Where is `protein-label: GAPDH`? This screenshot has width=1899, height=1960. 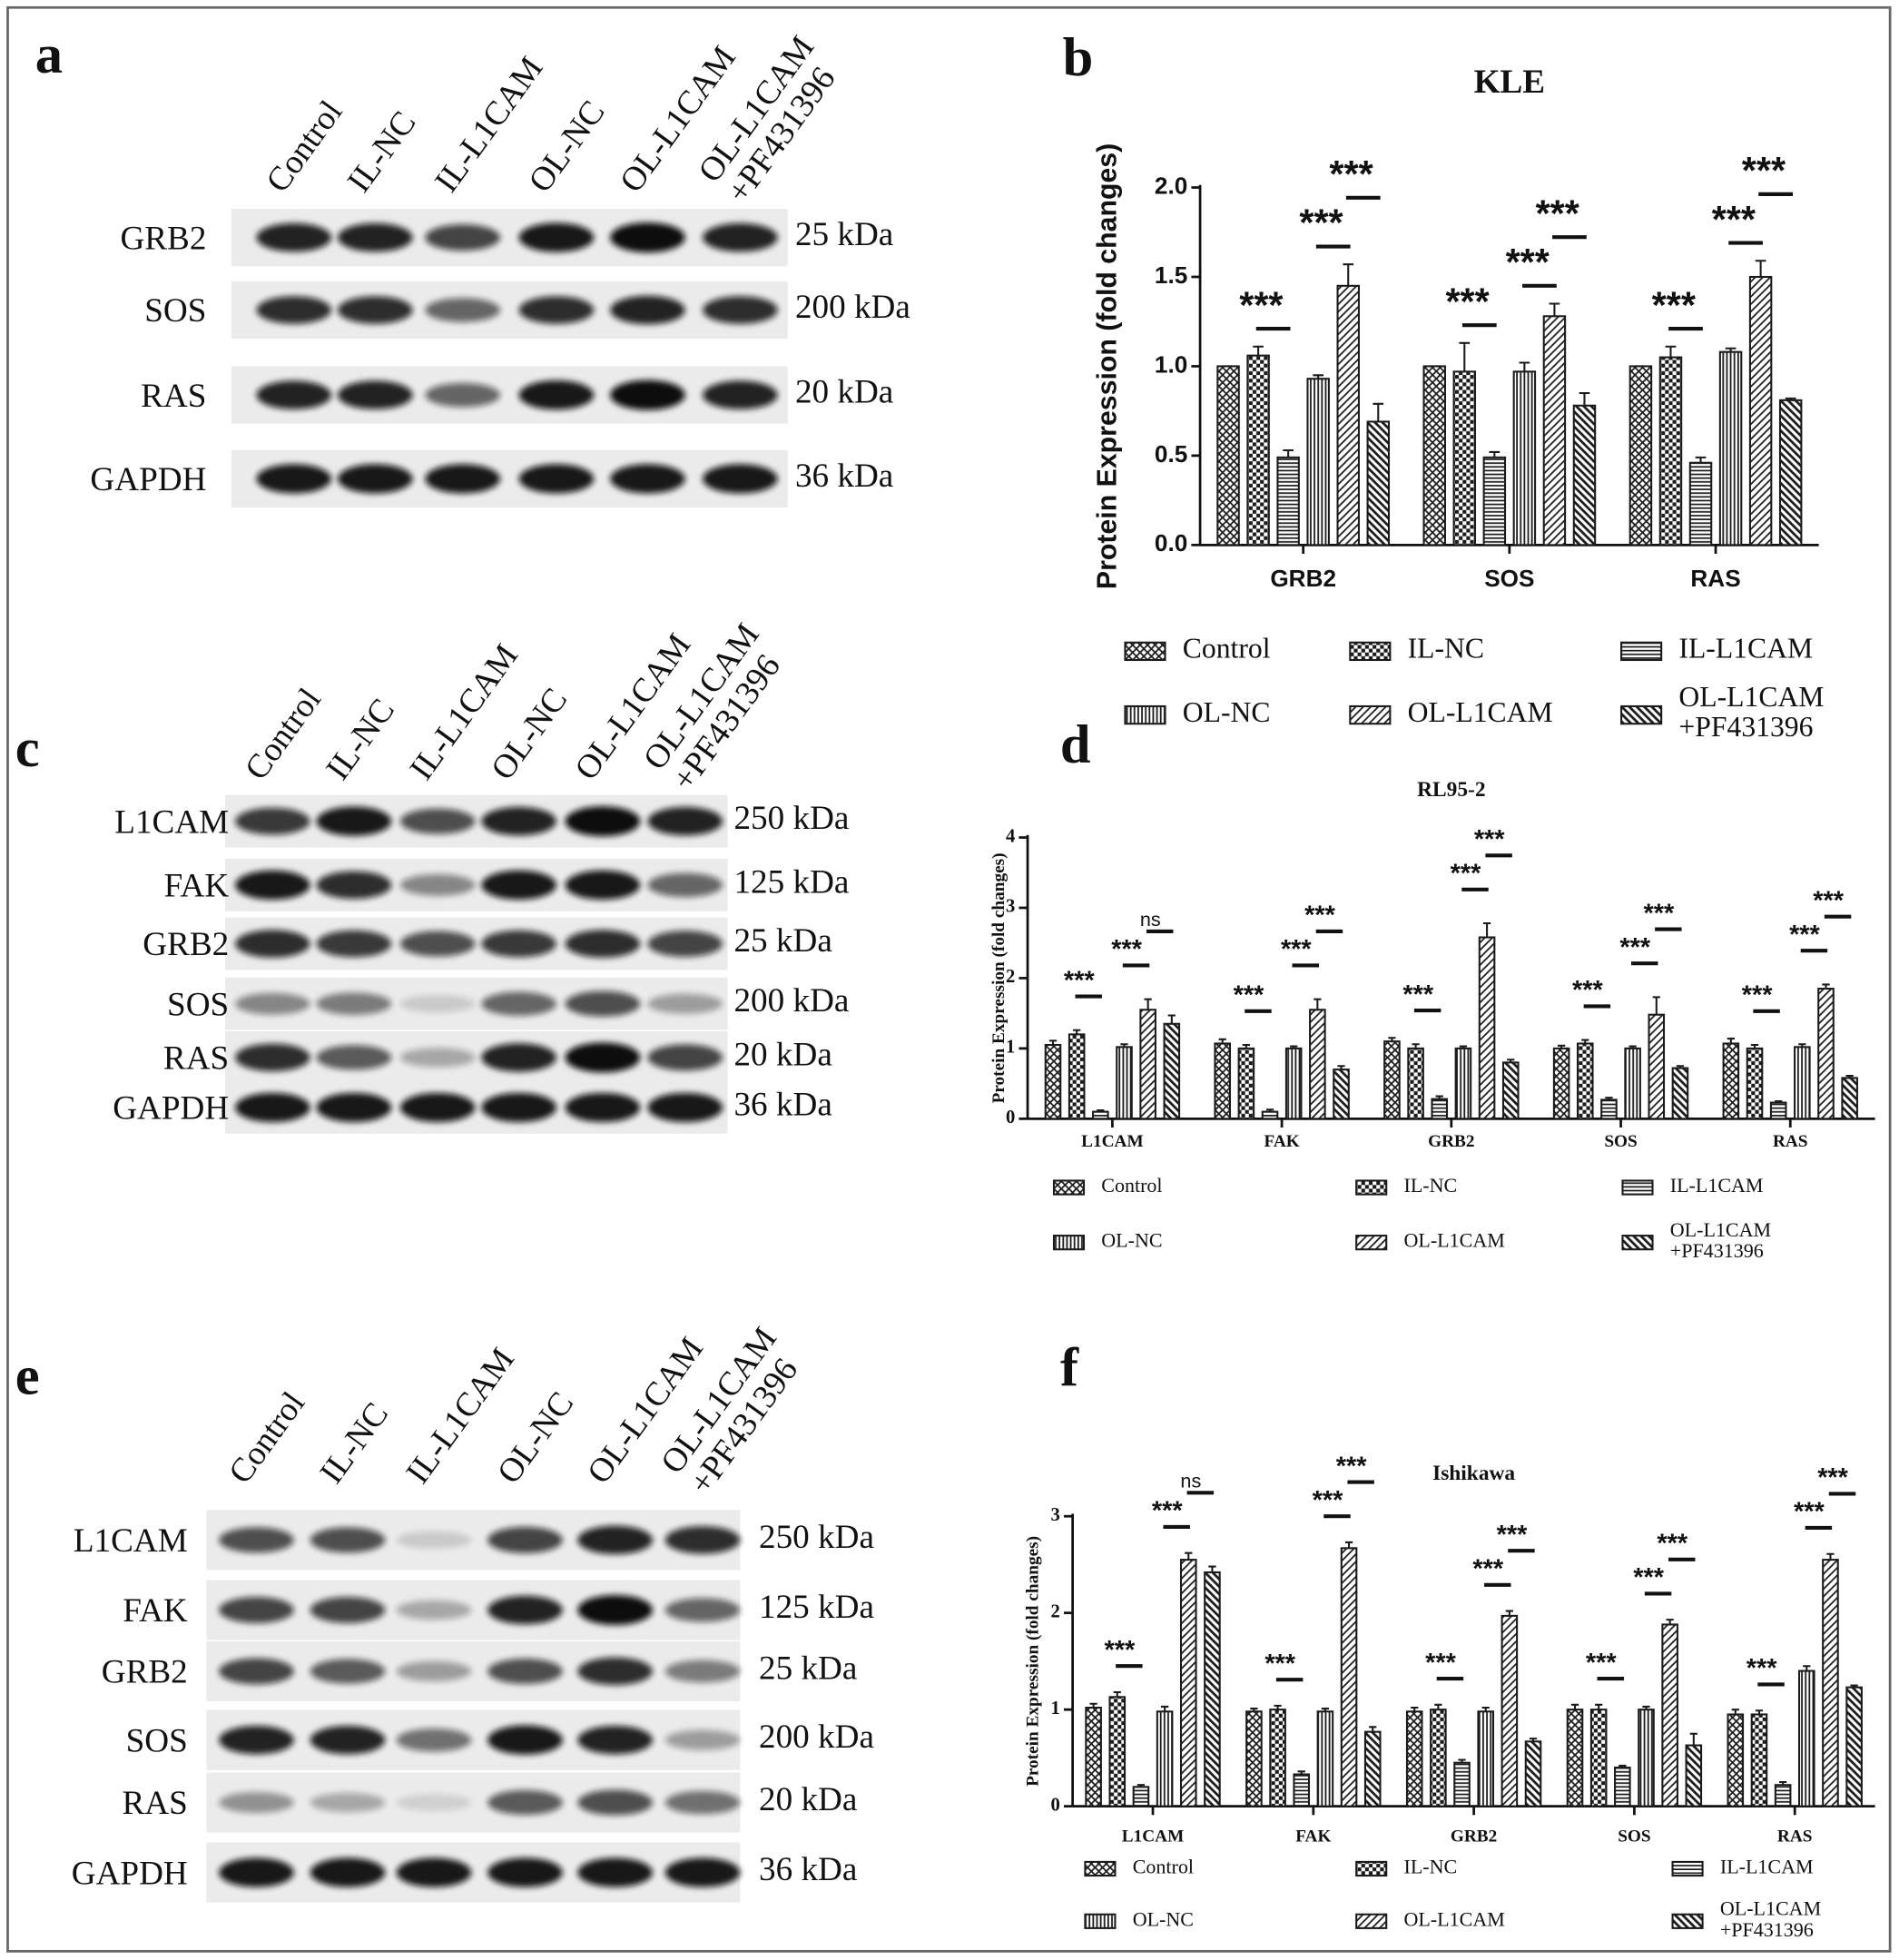 protein-label: GAPDH is located at coordinates (130, 1873).